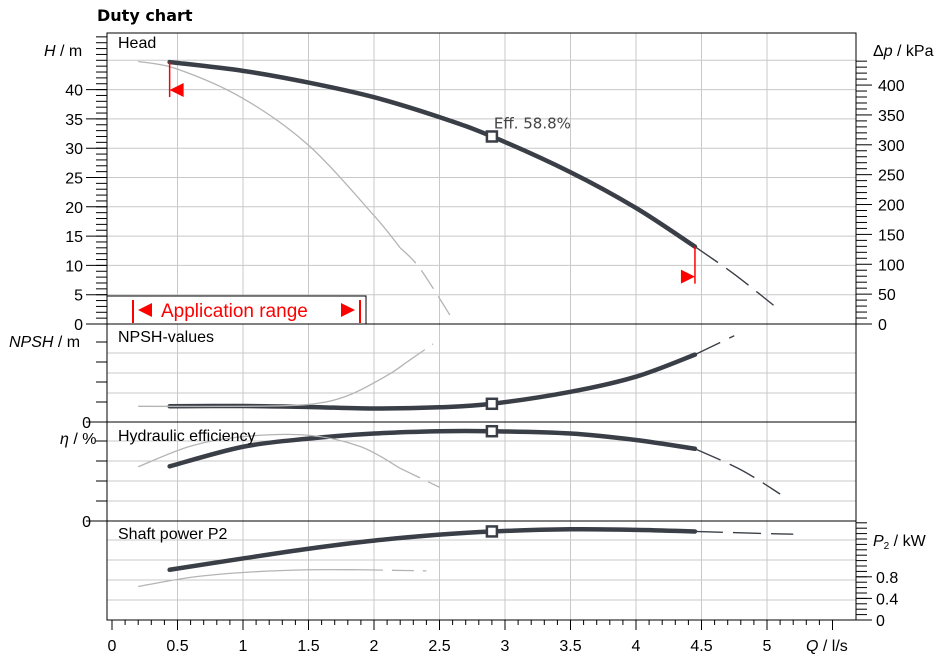 The width and height of the screenshot is (947, 661). Describe the element at coordinates (891, 235) in the screenshot. I see `y-right-tick-label: 150` at that location.